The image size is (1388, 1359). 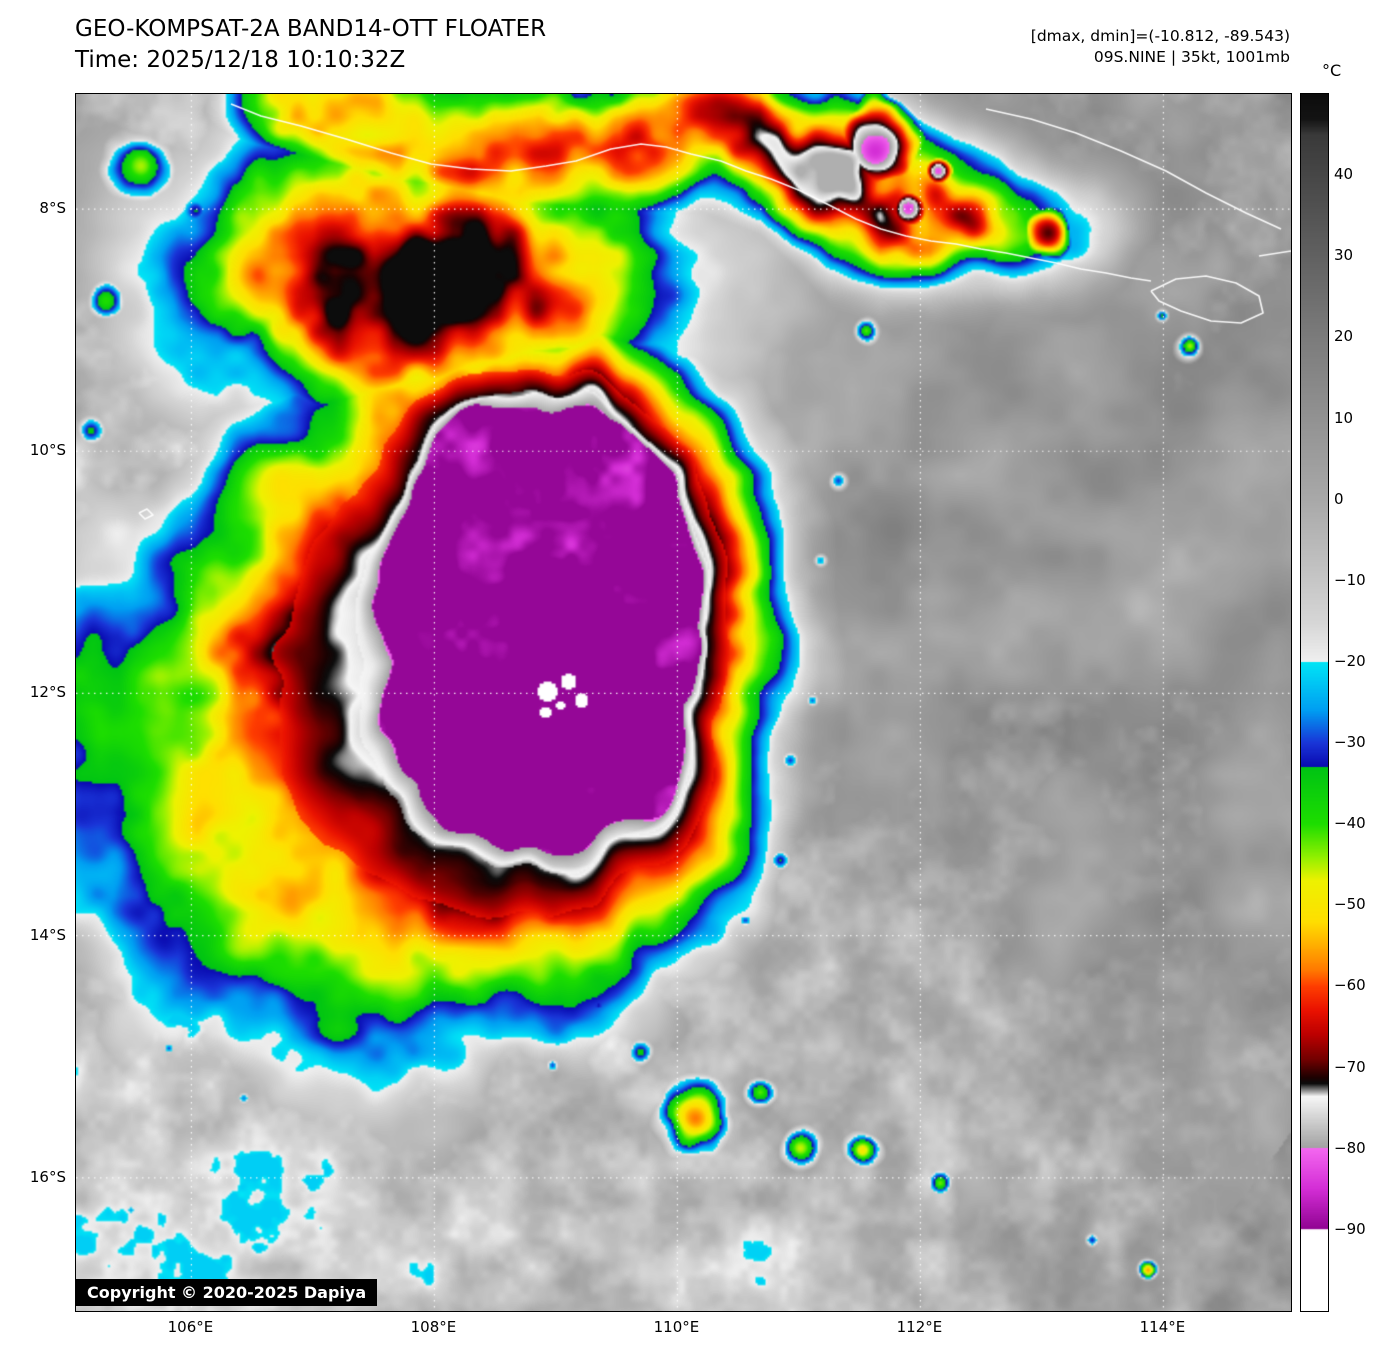 I want to click on colorbar-unit-label: °C, so click(x=1332, y=70).